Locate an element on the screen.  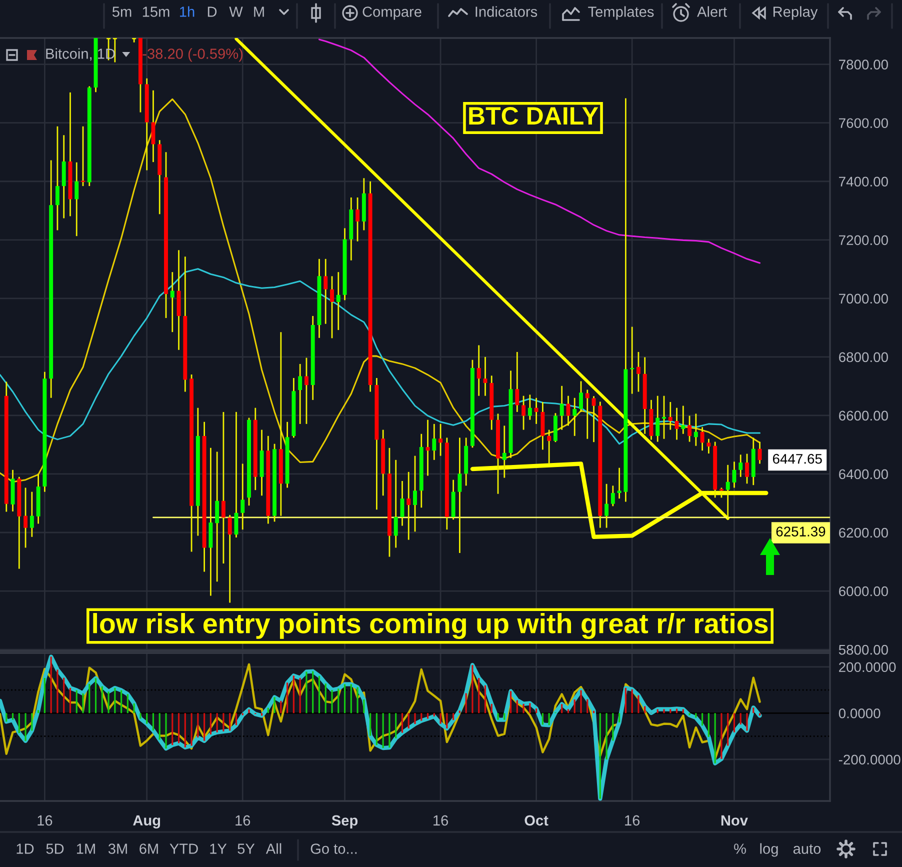
y-tick-label: 6200.00 is located at coordinates (863, 533).